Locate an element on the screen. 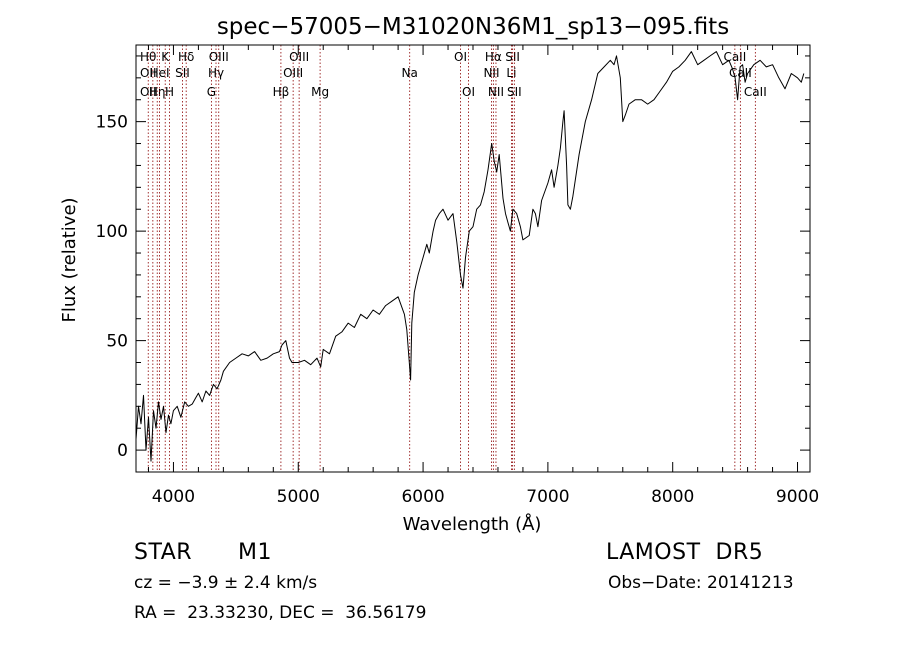  sky-coordinates: RA = 23.33230, DEC = 36.56179 is located at coordinates (280, 613).